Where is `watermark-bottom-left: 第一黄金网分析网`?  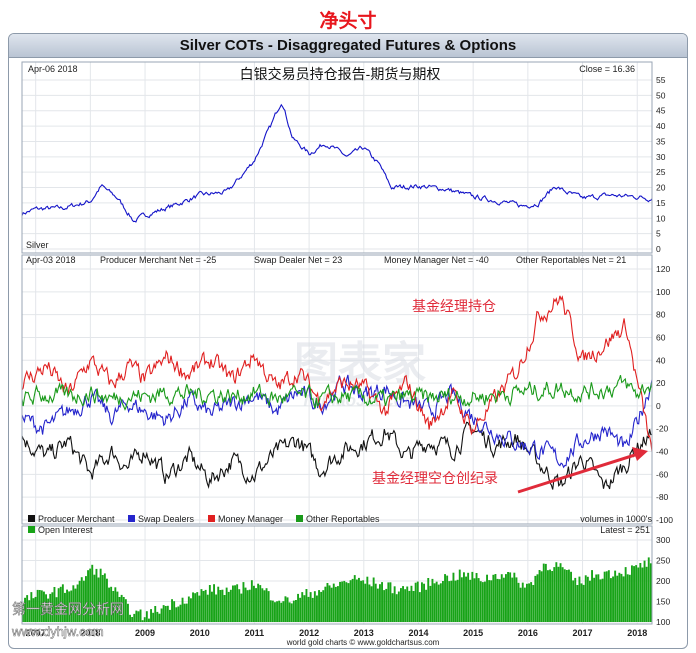
watermark-bottom-left: 第一黄金网分析网 is located at coordinates (68, 609).